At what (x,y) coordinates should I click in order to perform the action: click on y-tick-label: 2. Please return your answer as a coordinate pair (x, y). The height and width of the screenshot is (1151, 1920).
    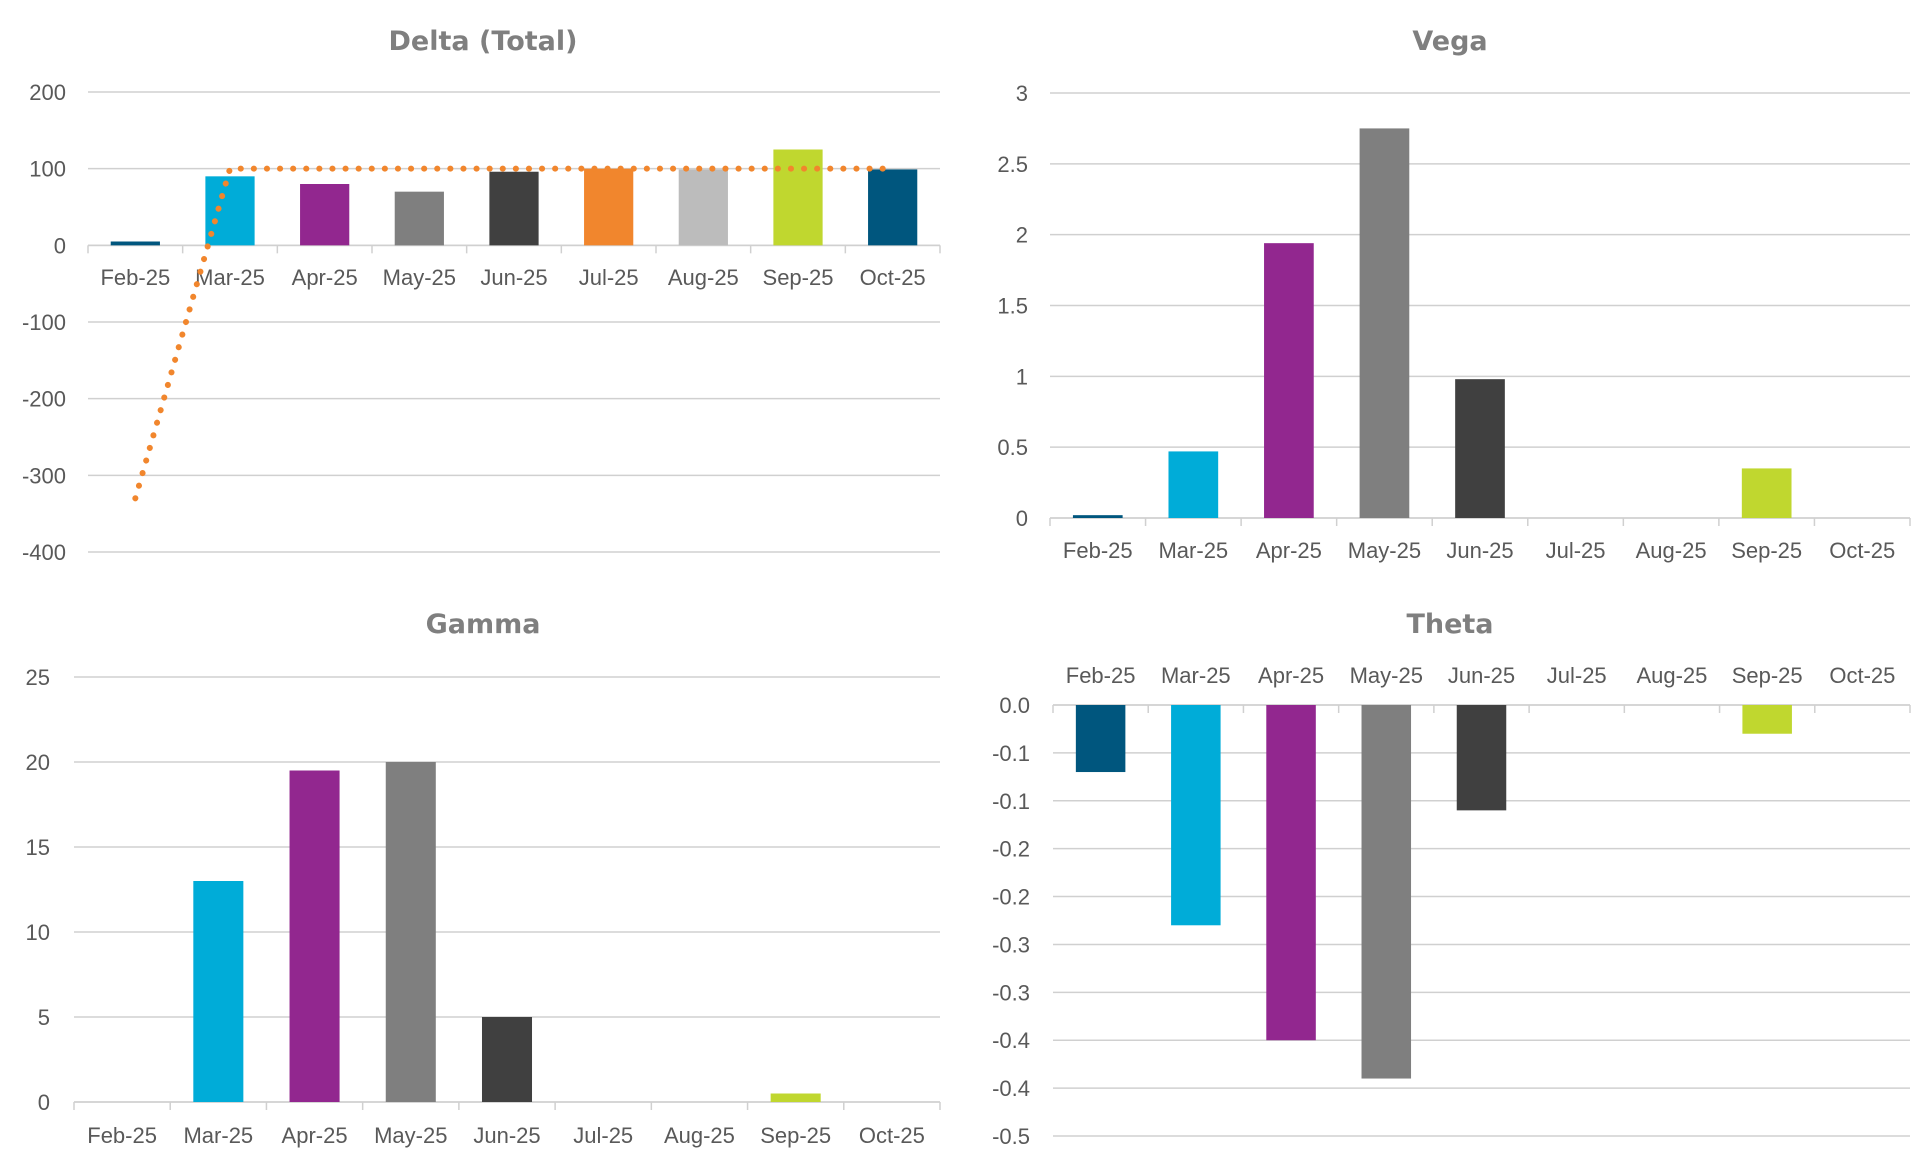
    Looking at the image, I should click on (1022, 235).